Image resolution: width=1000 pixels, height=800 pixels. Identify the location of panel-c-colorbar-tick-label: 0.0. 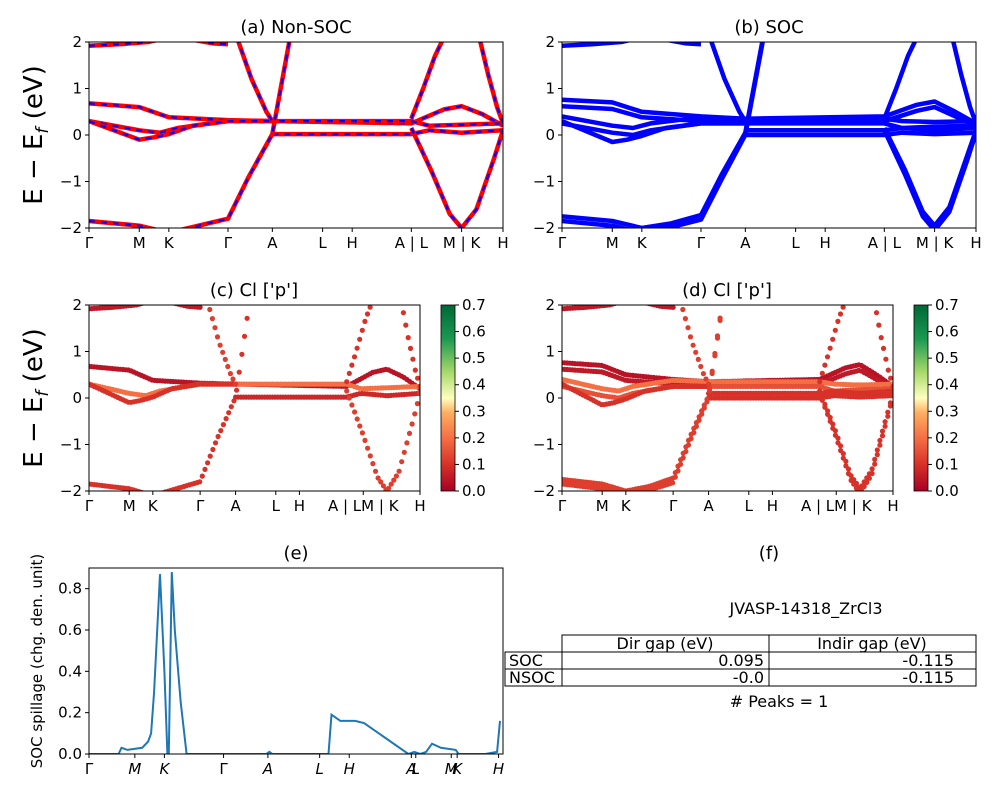
(474, 491).